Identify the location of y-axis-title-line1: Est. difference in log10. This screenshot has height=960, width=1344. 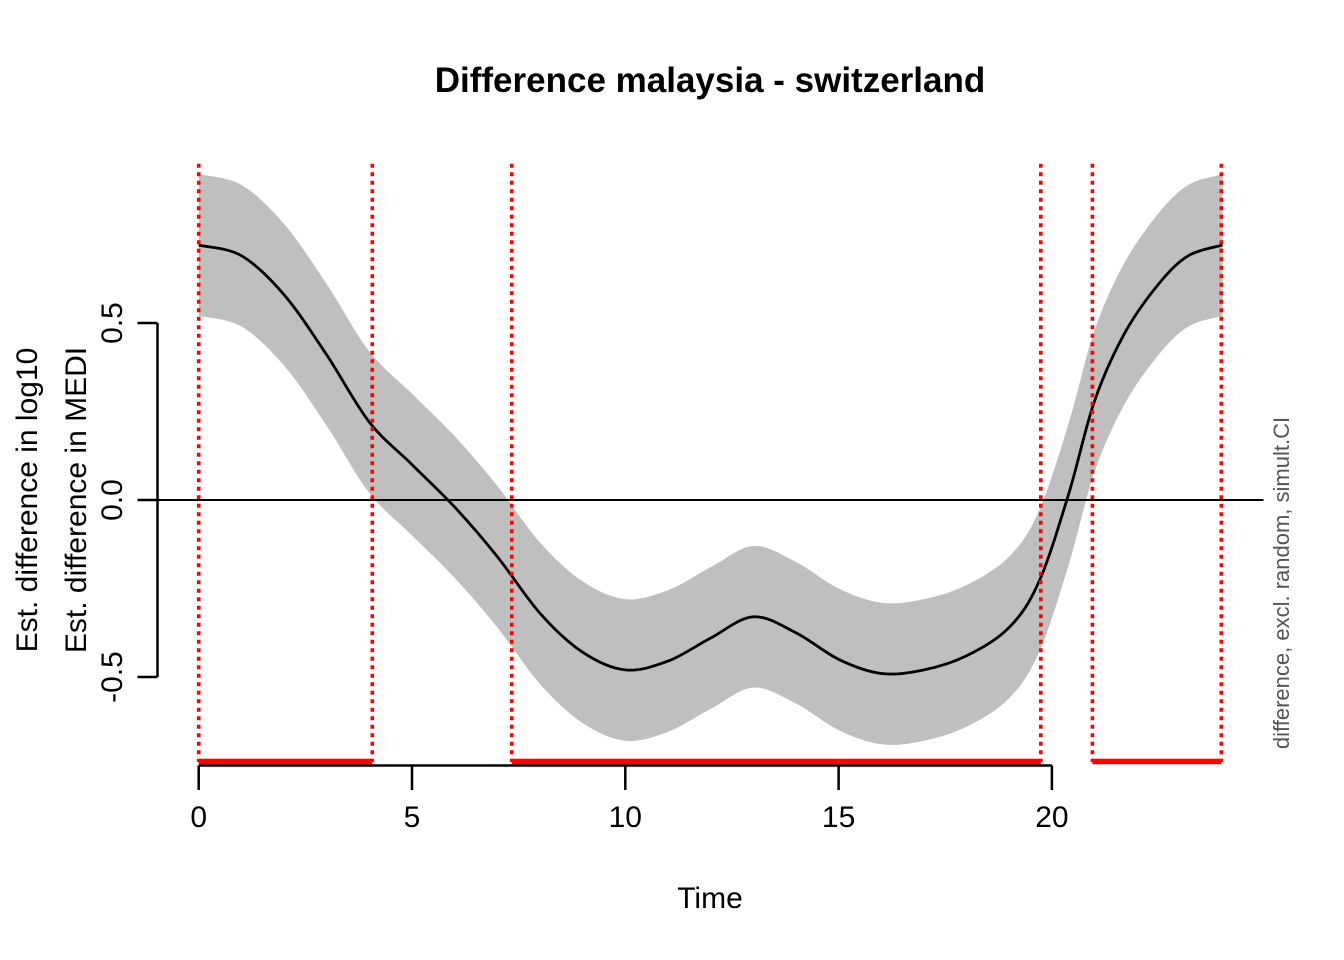
(27, 500).